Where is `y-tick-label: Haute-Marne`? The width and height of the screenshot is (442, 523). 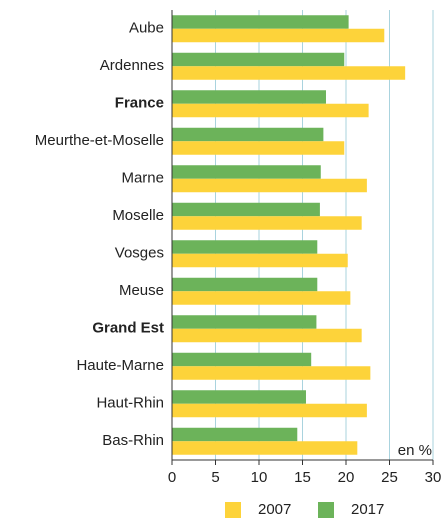
y-tick-label: Haute-Marne is located at coordinates (120, 365).